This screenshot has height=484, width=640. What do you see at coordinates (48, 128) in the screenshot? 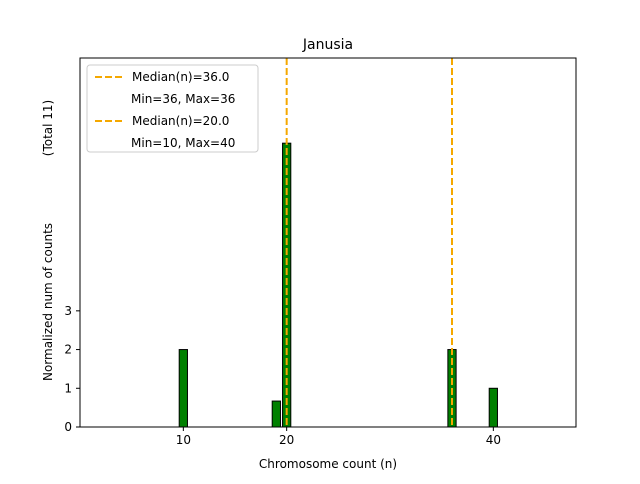
I see `y-axis-total-label: (Total 11)` at bounding box center [48, 128].